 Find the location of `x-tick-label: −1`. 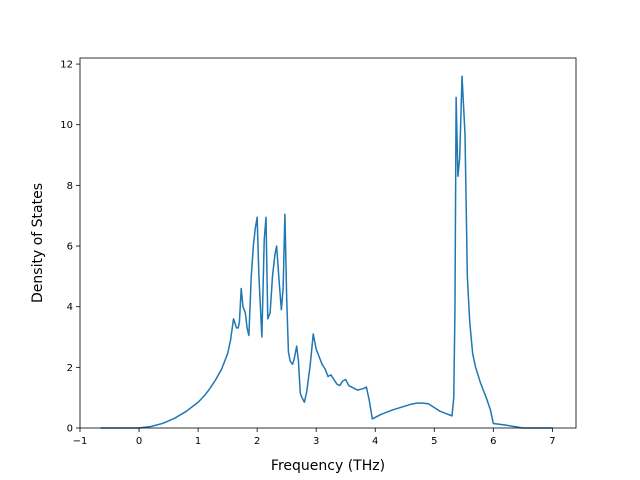

x-tick-label: −1 is located at coordinates (80, 441).